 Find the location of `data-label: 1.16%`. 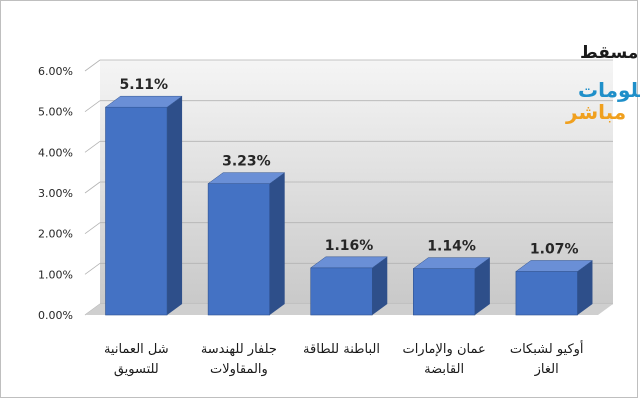

data-label: 1.16% is located at coordinates (349, 246).